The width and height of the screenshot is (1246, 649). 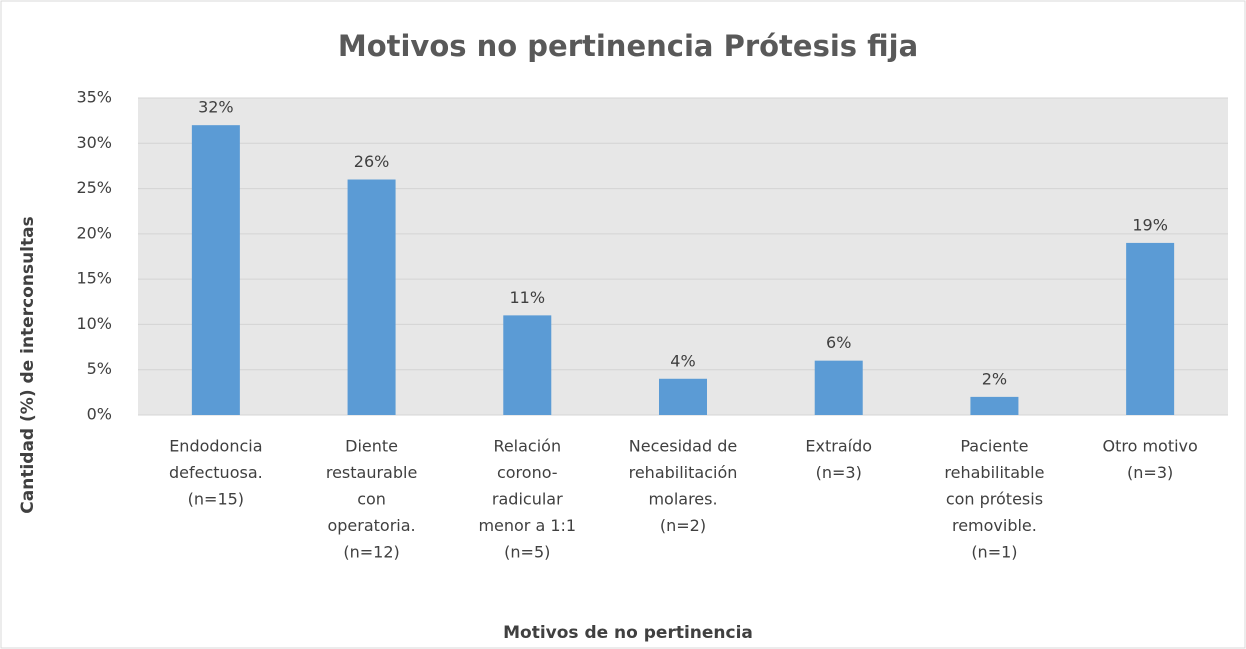 What do you see at coordinates (683, 525) in the screenshot?
I see `x-tick-label: (n=2)` at bounding box center [683, 525].